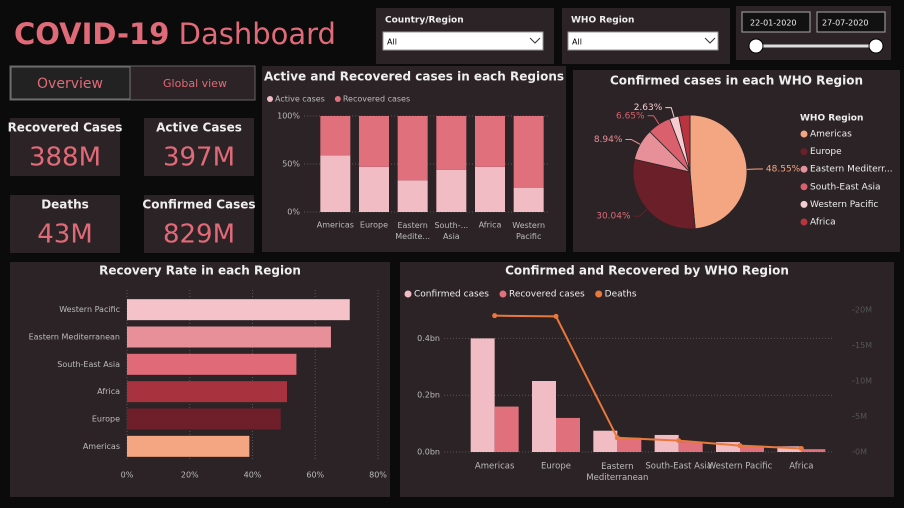 This screenshot has height=508, width=904. I want to click on y2-tick-label: 0M, so click(861, 452).